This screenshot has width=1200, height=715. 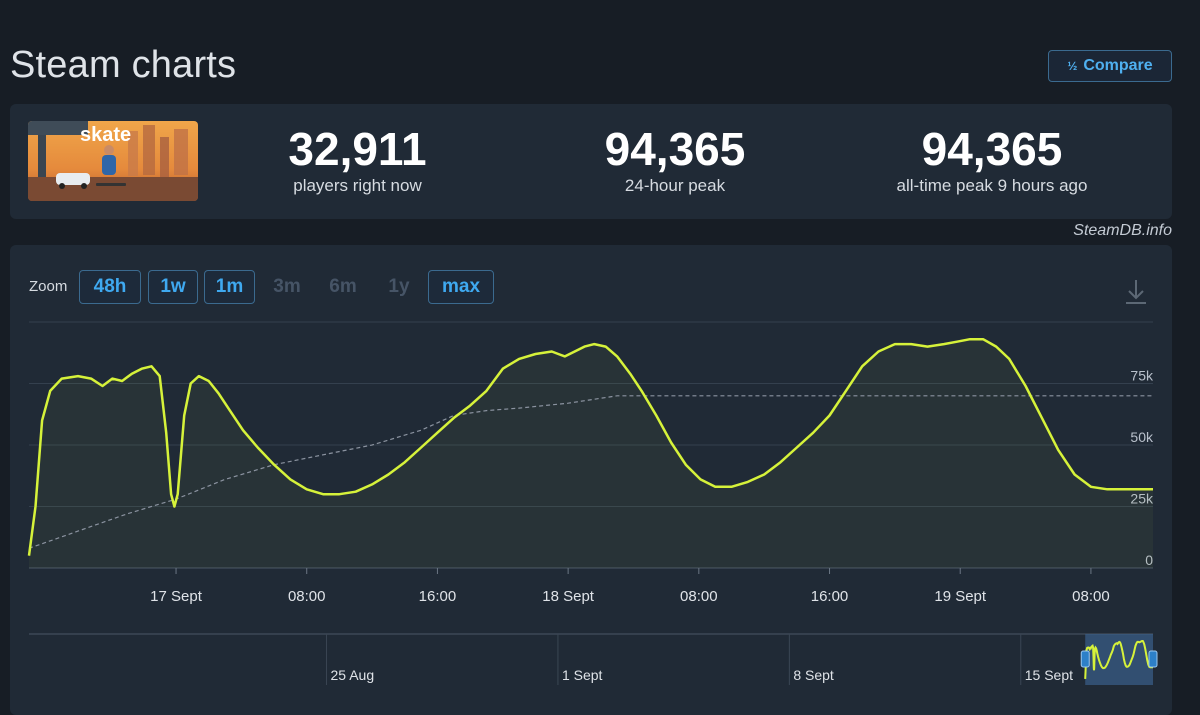 I want to click on x-tick-label: 19 Sept, so click(x=960, y=596).